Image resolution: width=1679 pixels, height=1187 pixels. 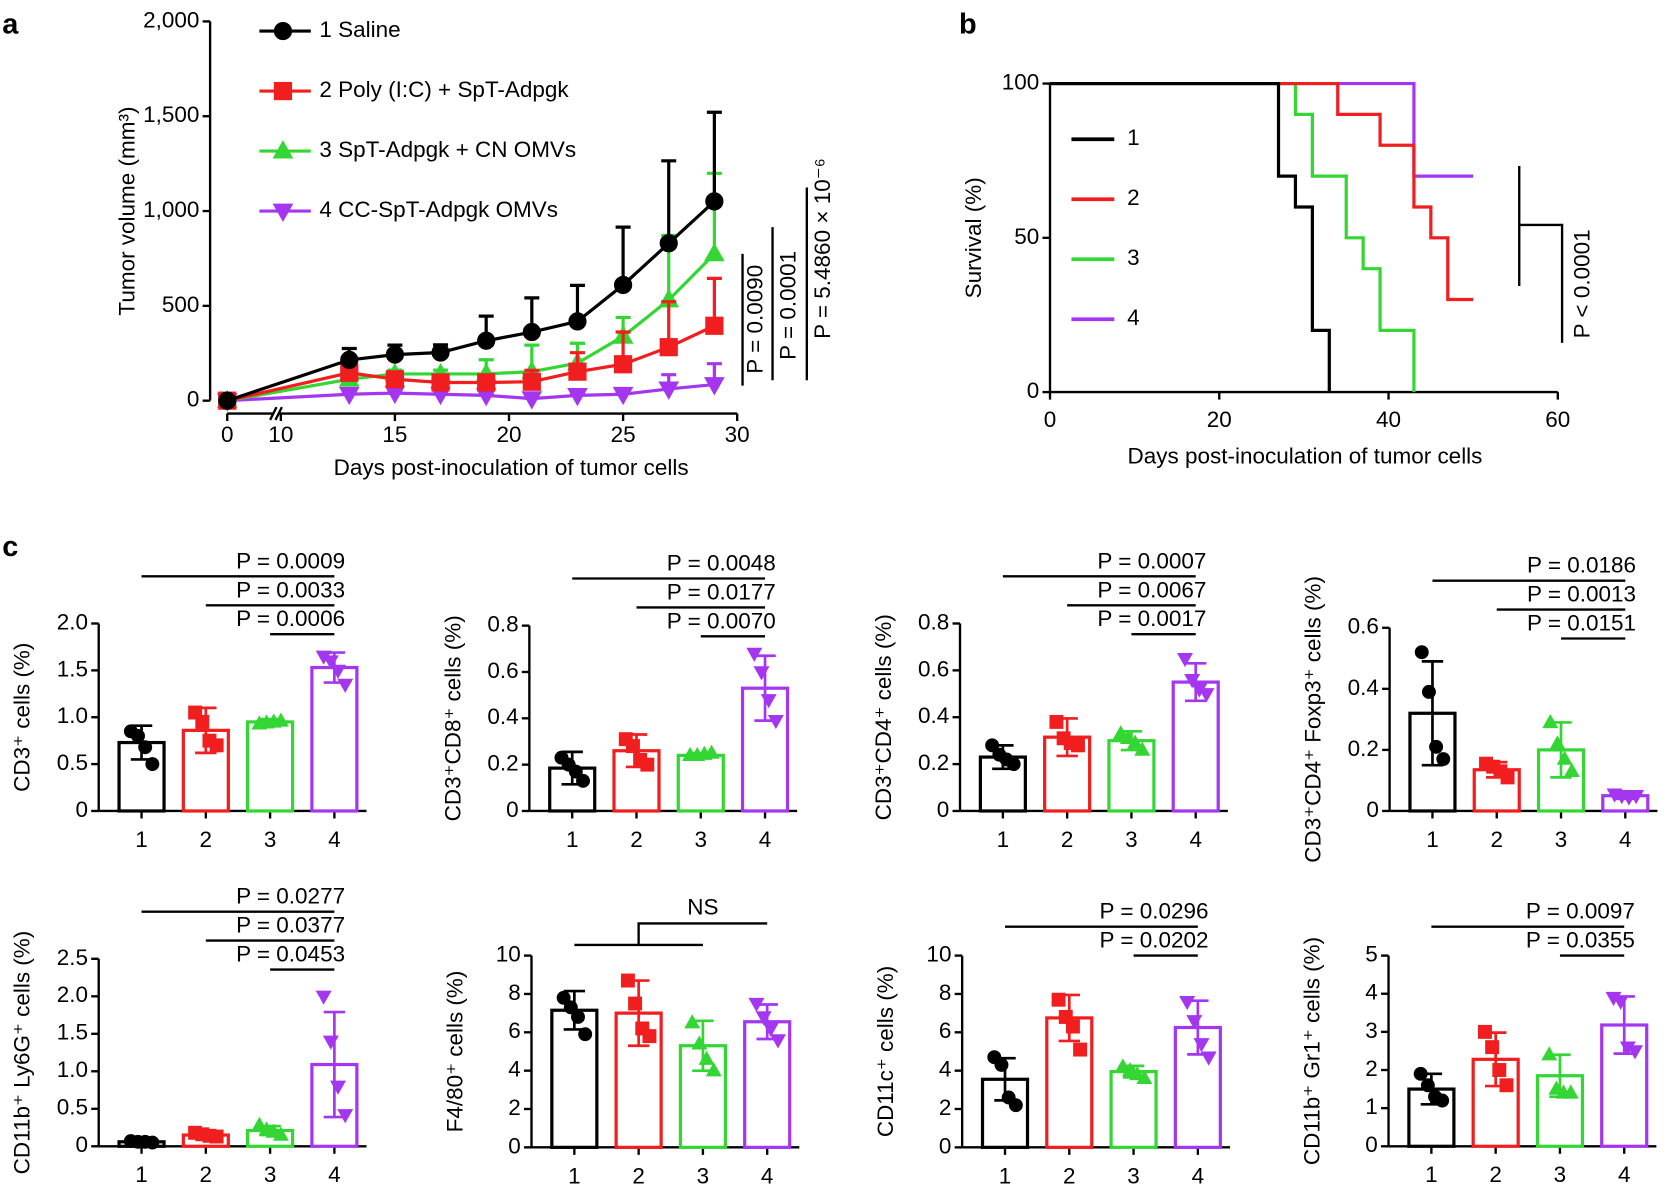 I want to click on p-value: P < 0.0001, so click(x=1581, y=283).